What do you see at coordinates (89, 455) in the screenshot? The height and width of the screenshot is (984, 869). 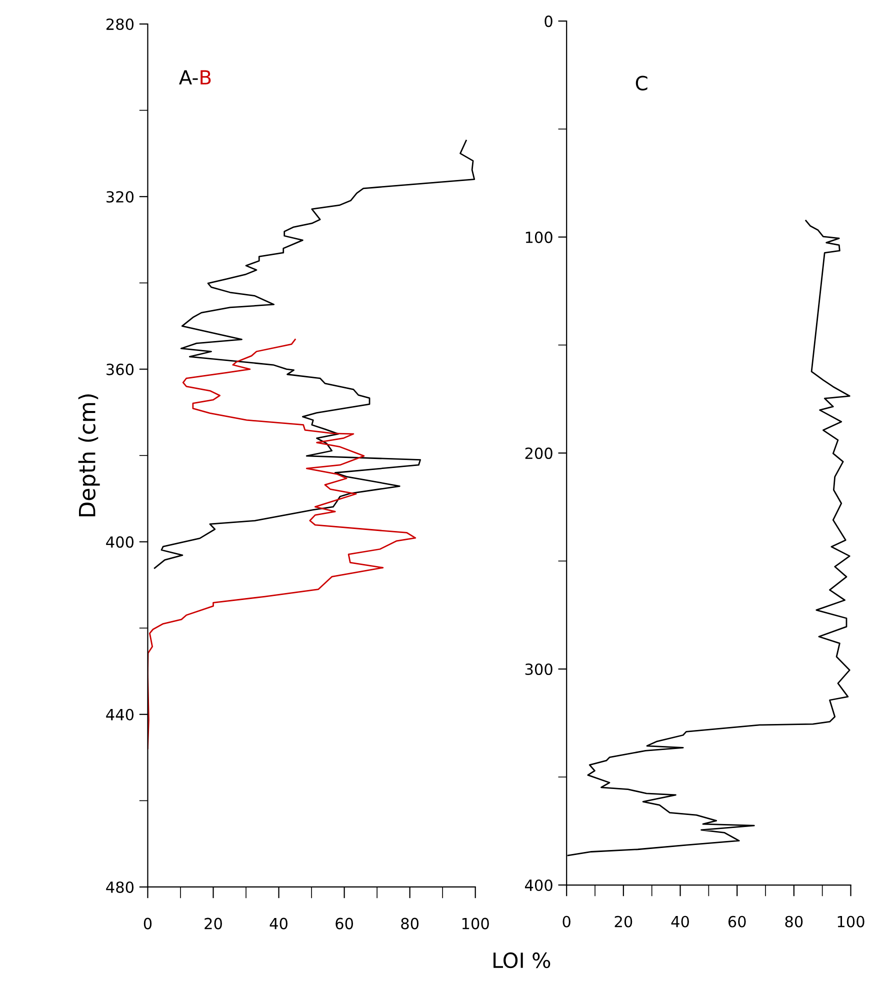 I see `y-axis-title: Depth (cm)` at bounding box center [89, 455].